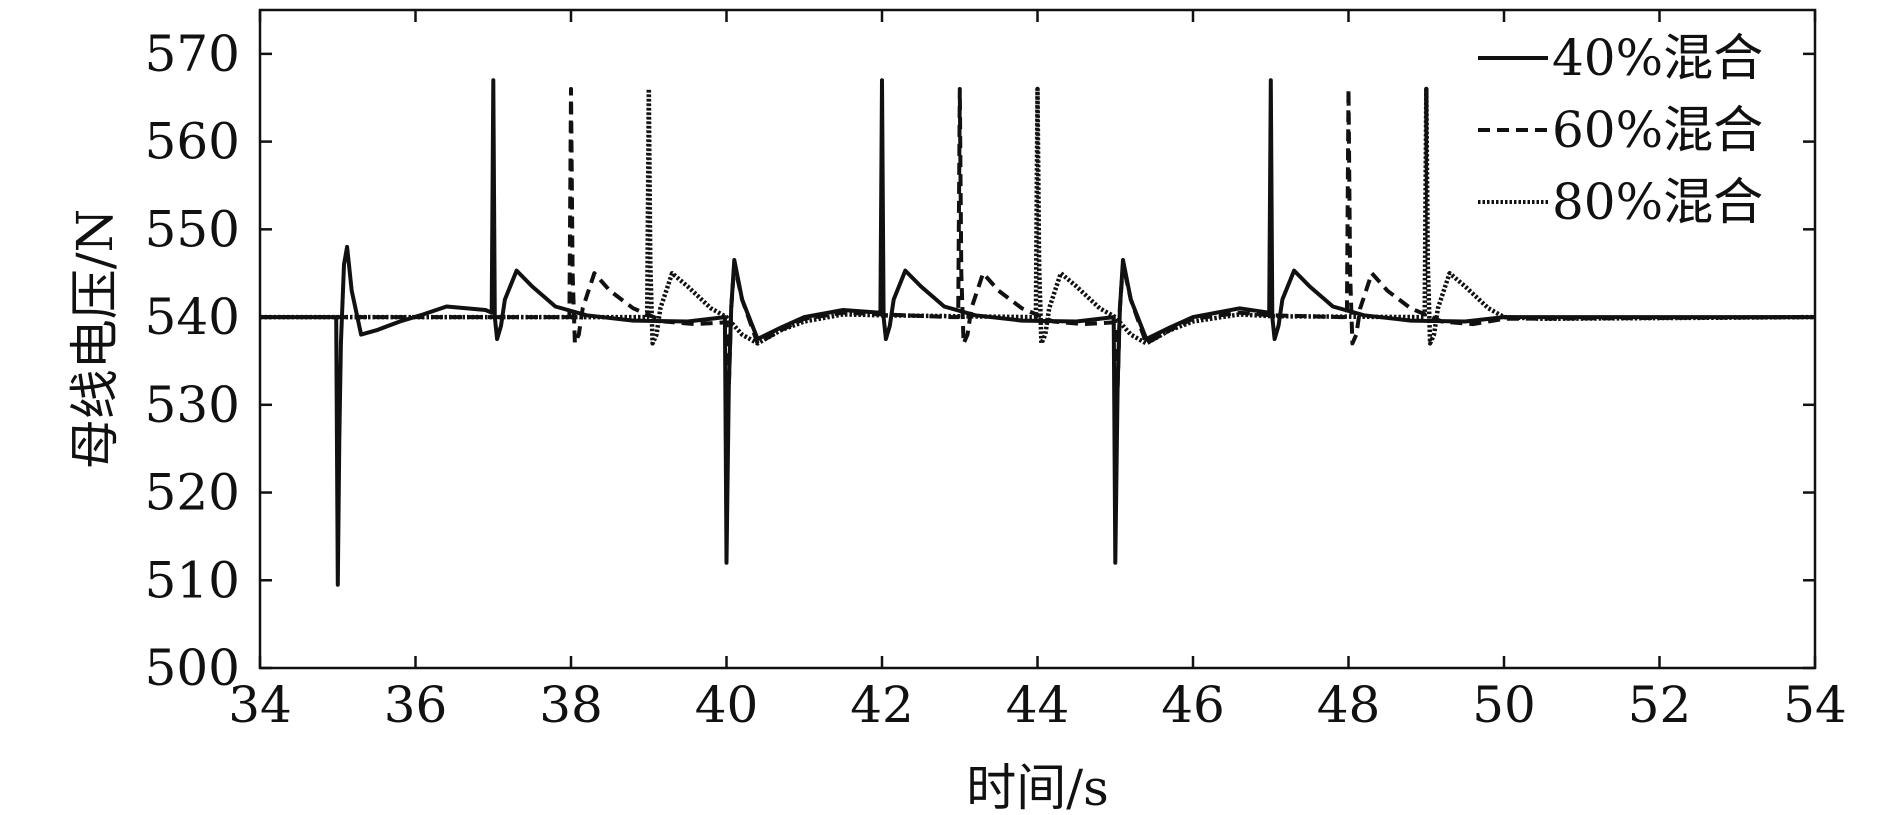  What do you see at coordinates (192, 142) in the screenshot?
I see `y-tick-label-560: 560` at bounding box center [192, 142].